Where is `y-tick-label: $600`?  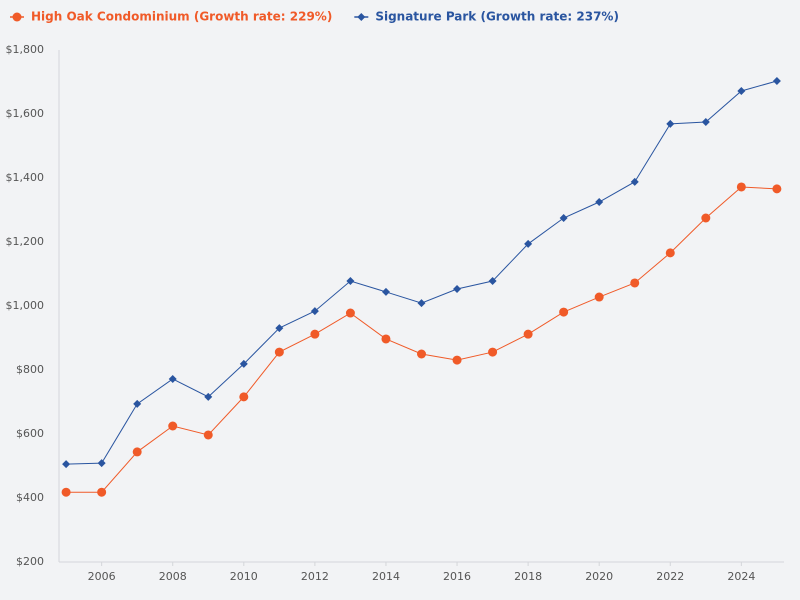 y-tick-label: $600 is located at coordinates (30, 433).